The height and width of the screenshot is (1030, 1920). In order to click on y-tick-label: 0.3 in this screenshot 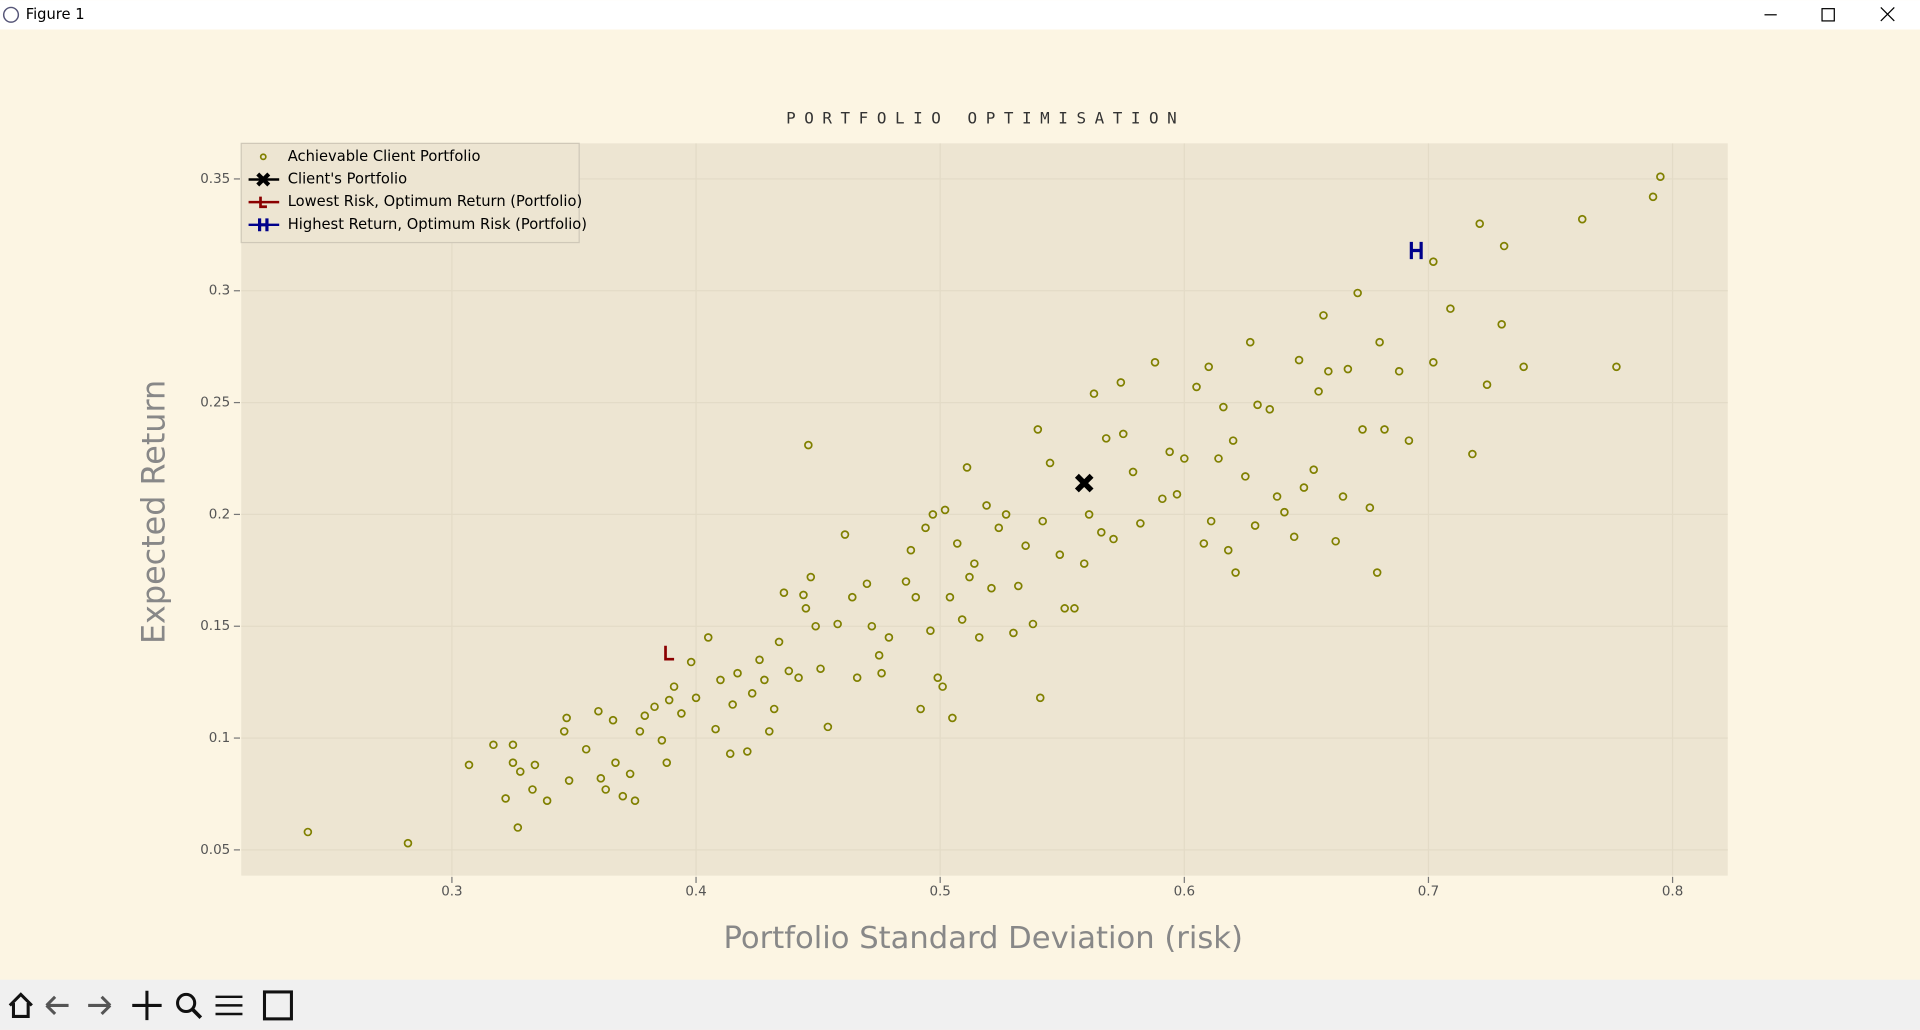, I will do `click(219, 291)`.